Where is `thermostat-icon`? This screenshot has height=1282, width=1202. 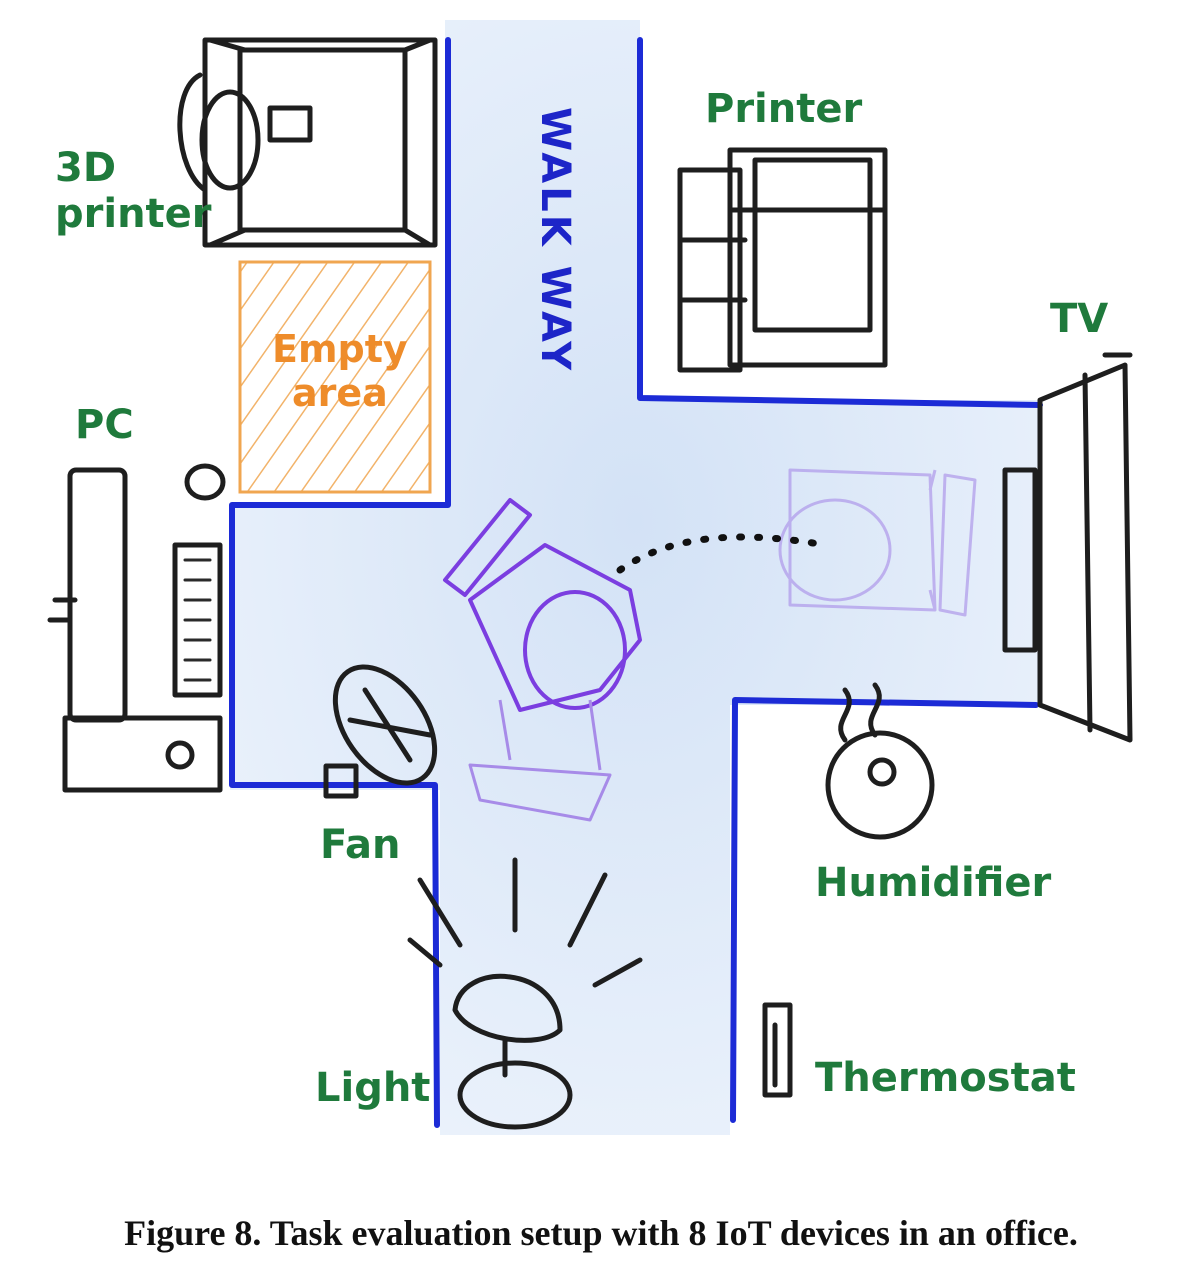
thermostat-icon is located at coordinates (777, 1050).